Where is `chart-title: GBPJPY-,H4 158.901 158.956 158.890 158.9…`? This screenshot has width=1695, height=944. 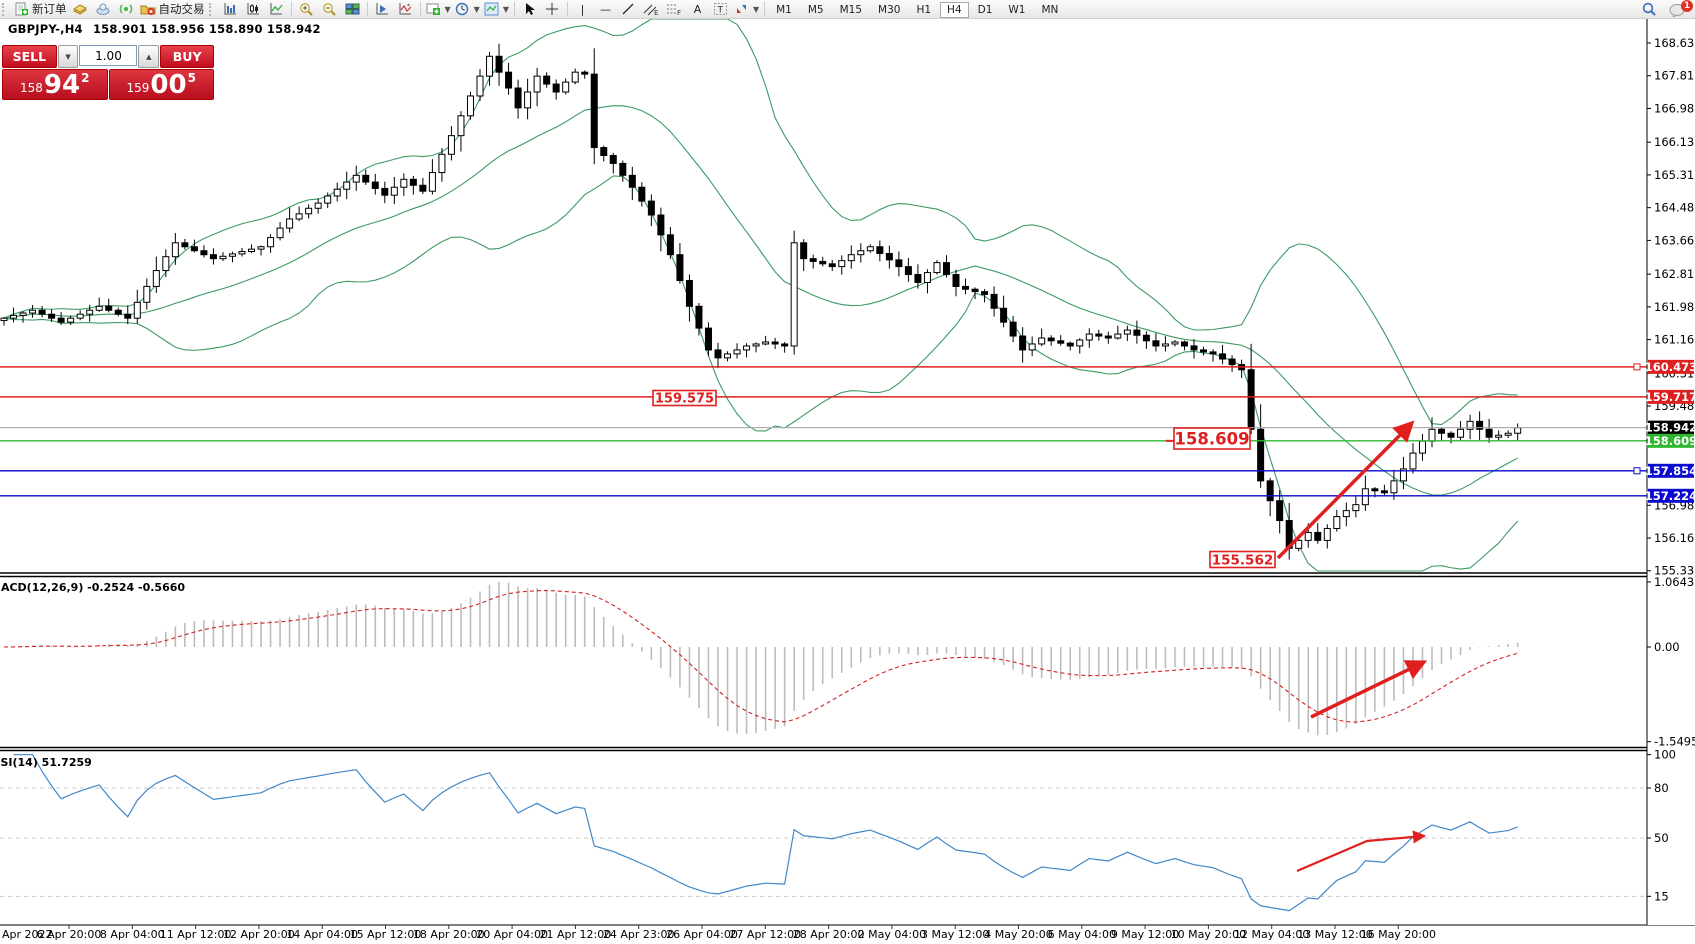
chart-title: GBPJPY-,H4 158.901 158.956 158.890 158.9… is located at coordinates (164, 29).